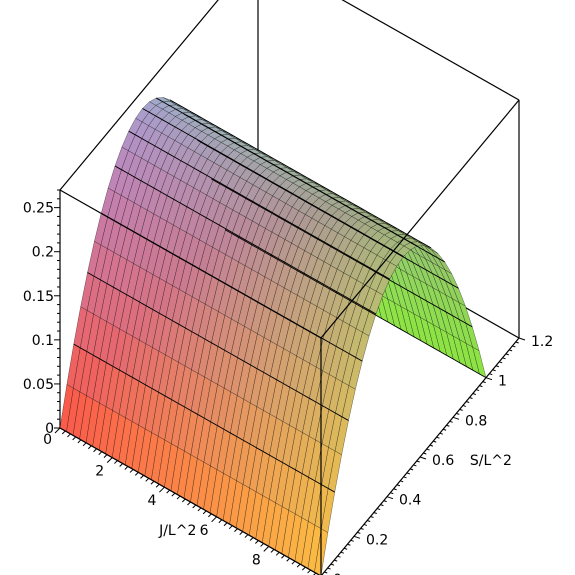 This screenshot has width=575, height=575. I want to click on z-tick-label: 0.05, so click(38, 385).